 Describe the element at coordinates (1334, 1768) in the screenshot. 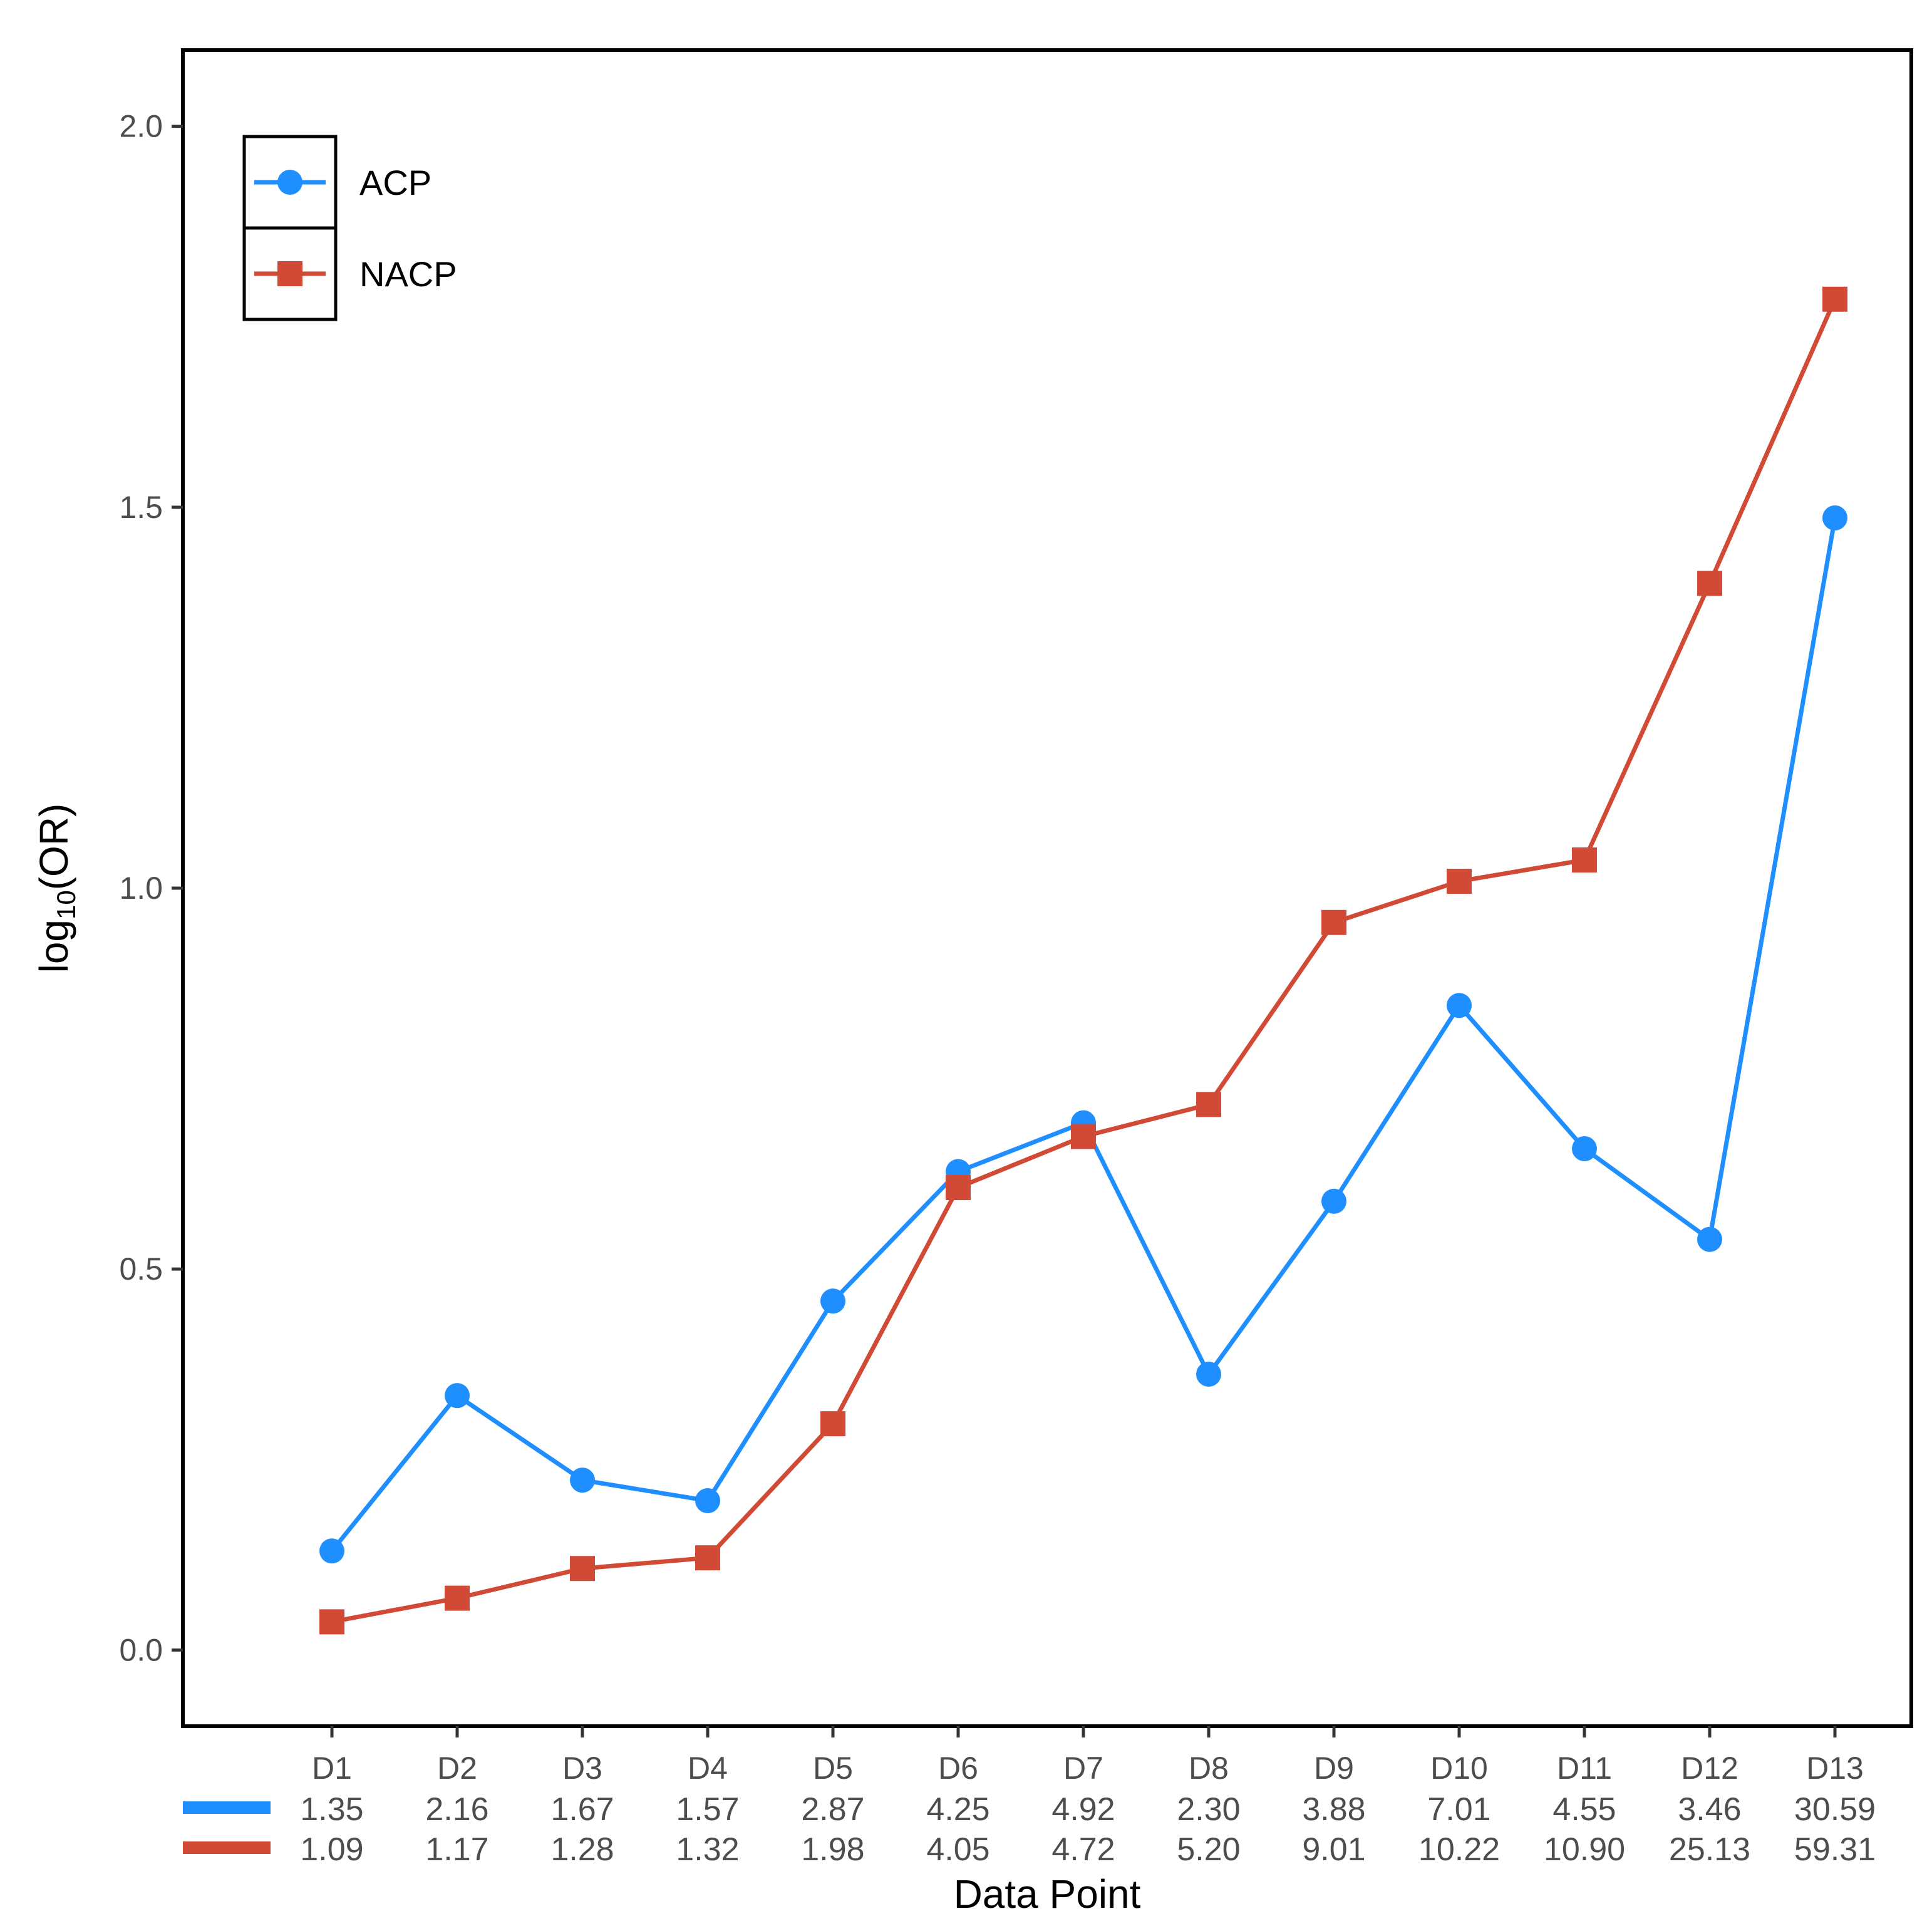

I see `x-tick-label: D9` at that location.